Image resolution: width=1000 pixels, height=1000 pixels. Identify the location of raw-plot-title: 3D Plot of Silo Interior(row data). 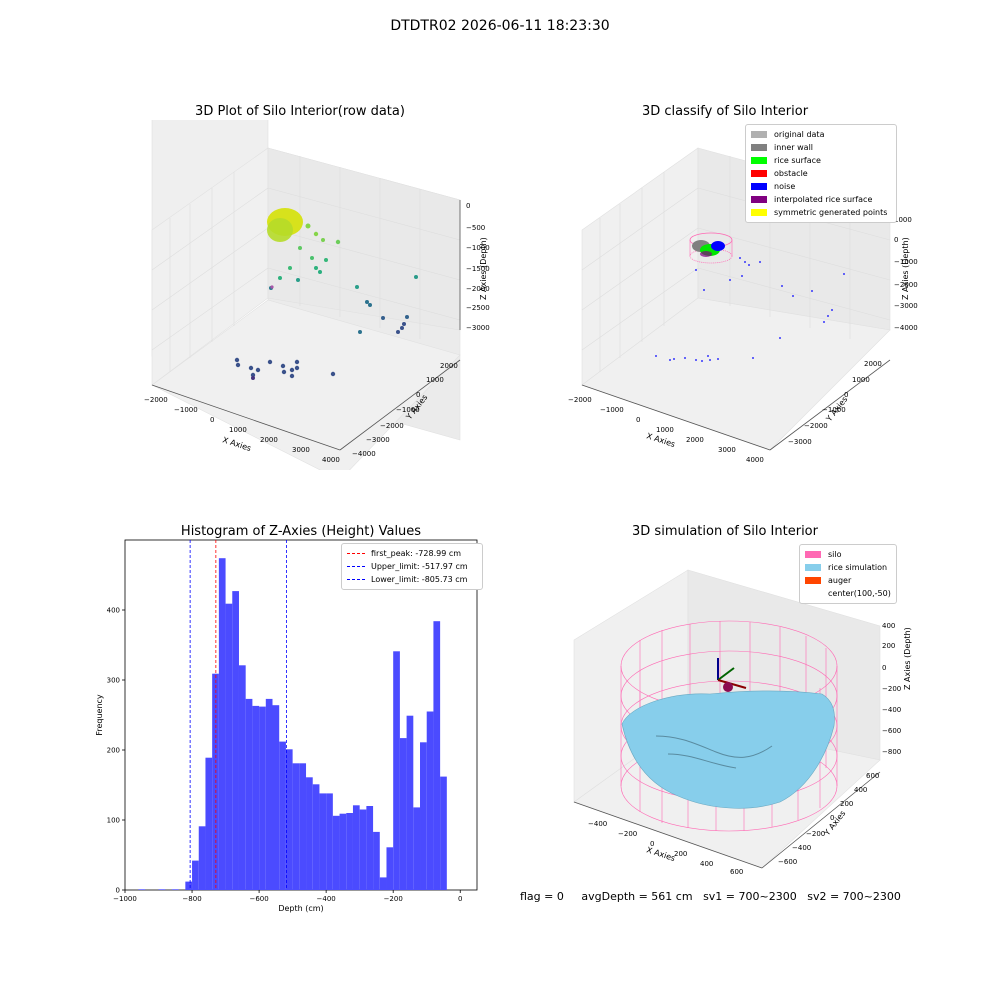
(300, 111).